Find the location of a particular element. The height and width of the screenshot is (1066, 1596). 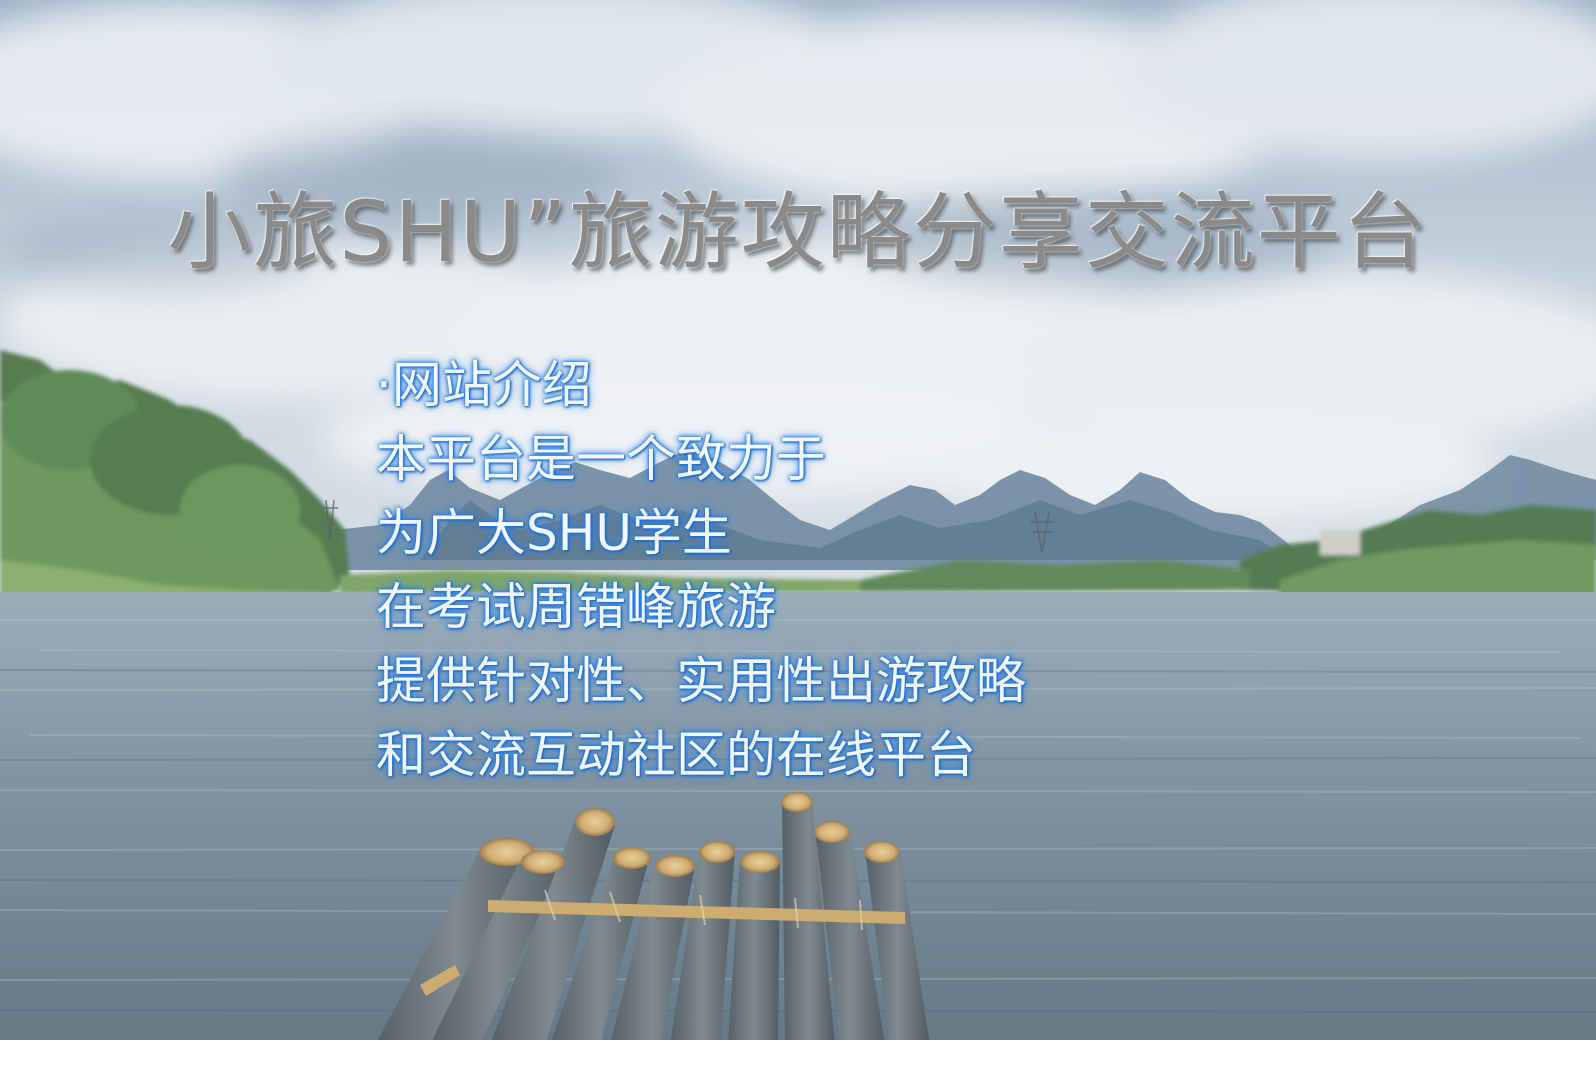

intro-line: 和交流互动社区的在线平台 is located at coordinates (676, 755).